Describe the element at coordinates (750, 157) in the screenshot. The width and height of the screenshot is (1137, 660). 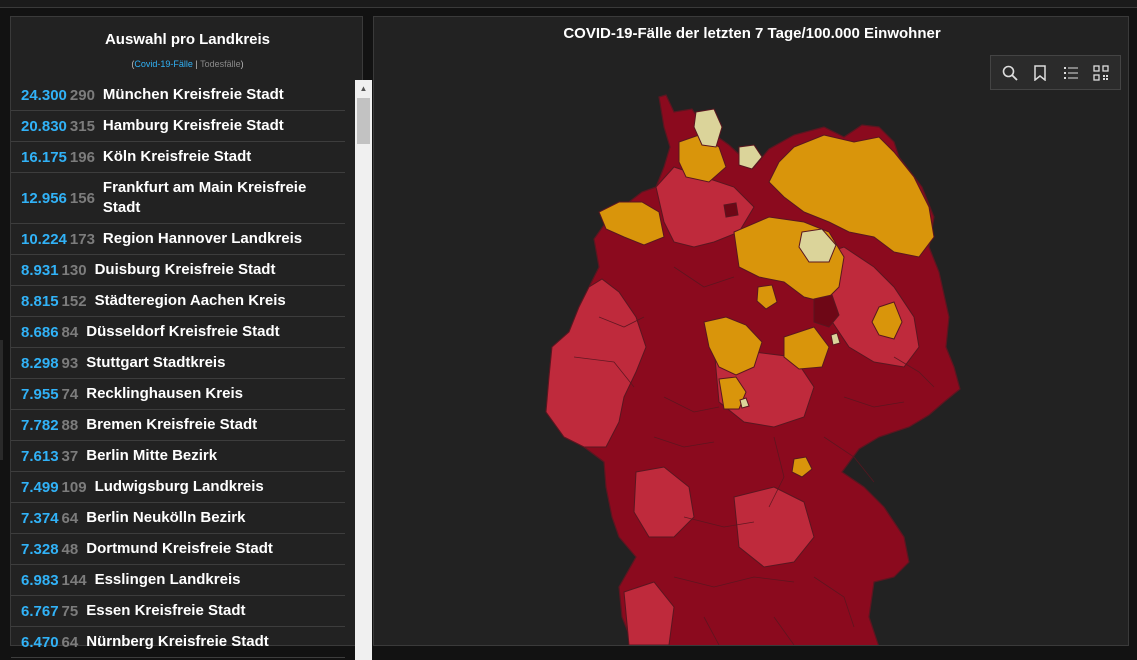
I see `region-low-ostholstein` at that location.